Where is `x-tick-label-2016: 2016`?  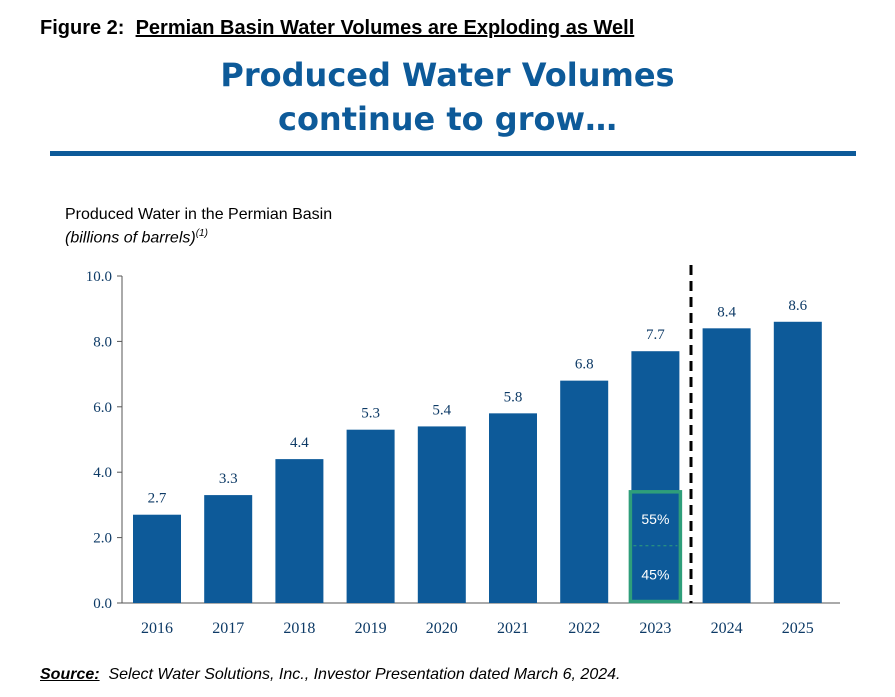 x-tick-label-2016: 2016 is located at coordinates (157, 628).